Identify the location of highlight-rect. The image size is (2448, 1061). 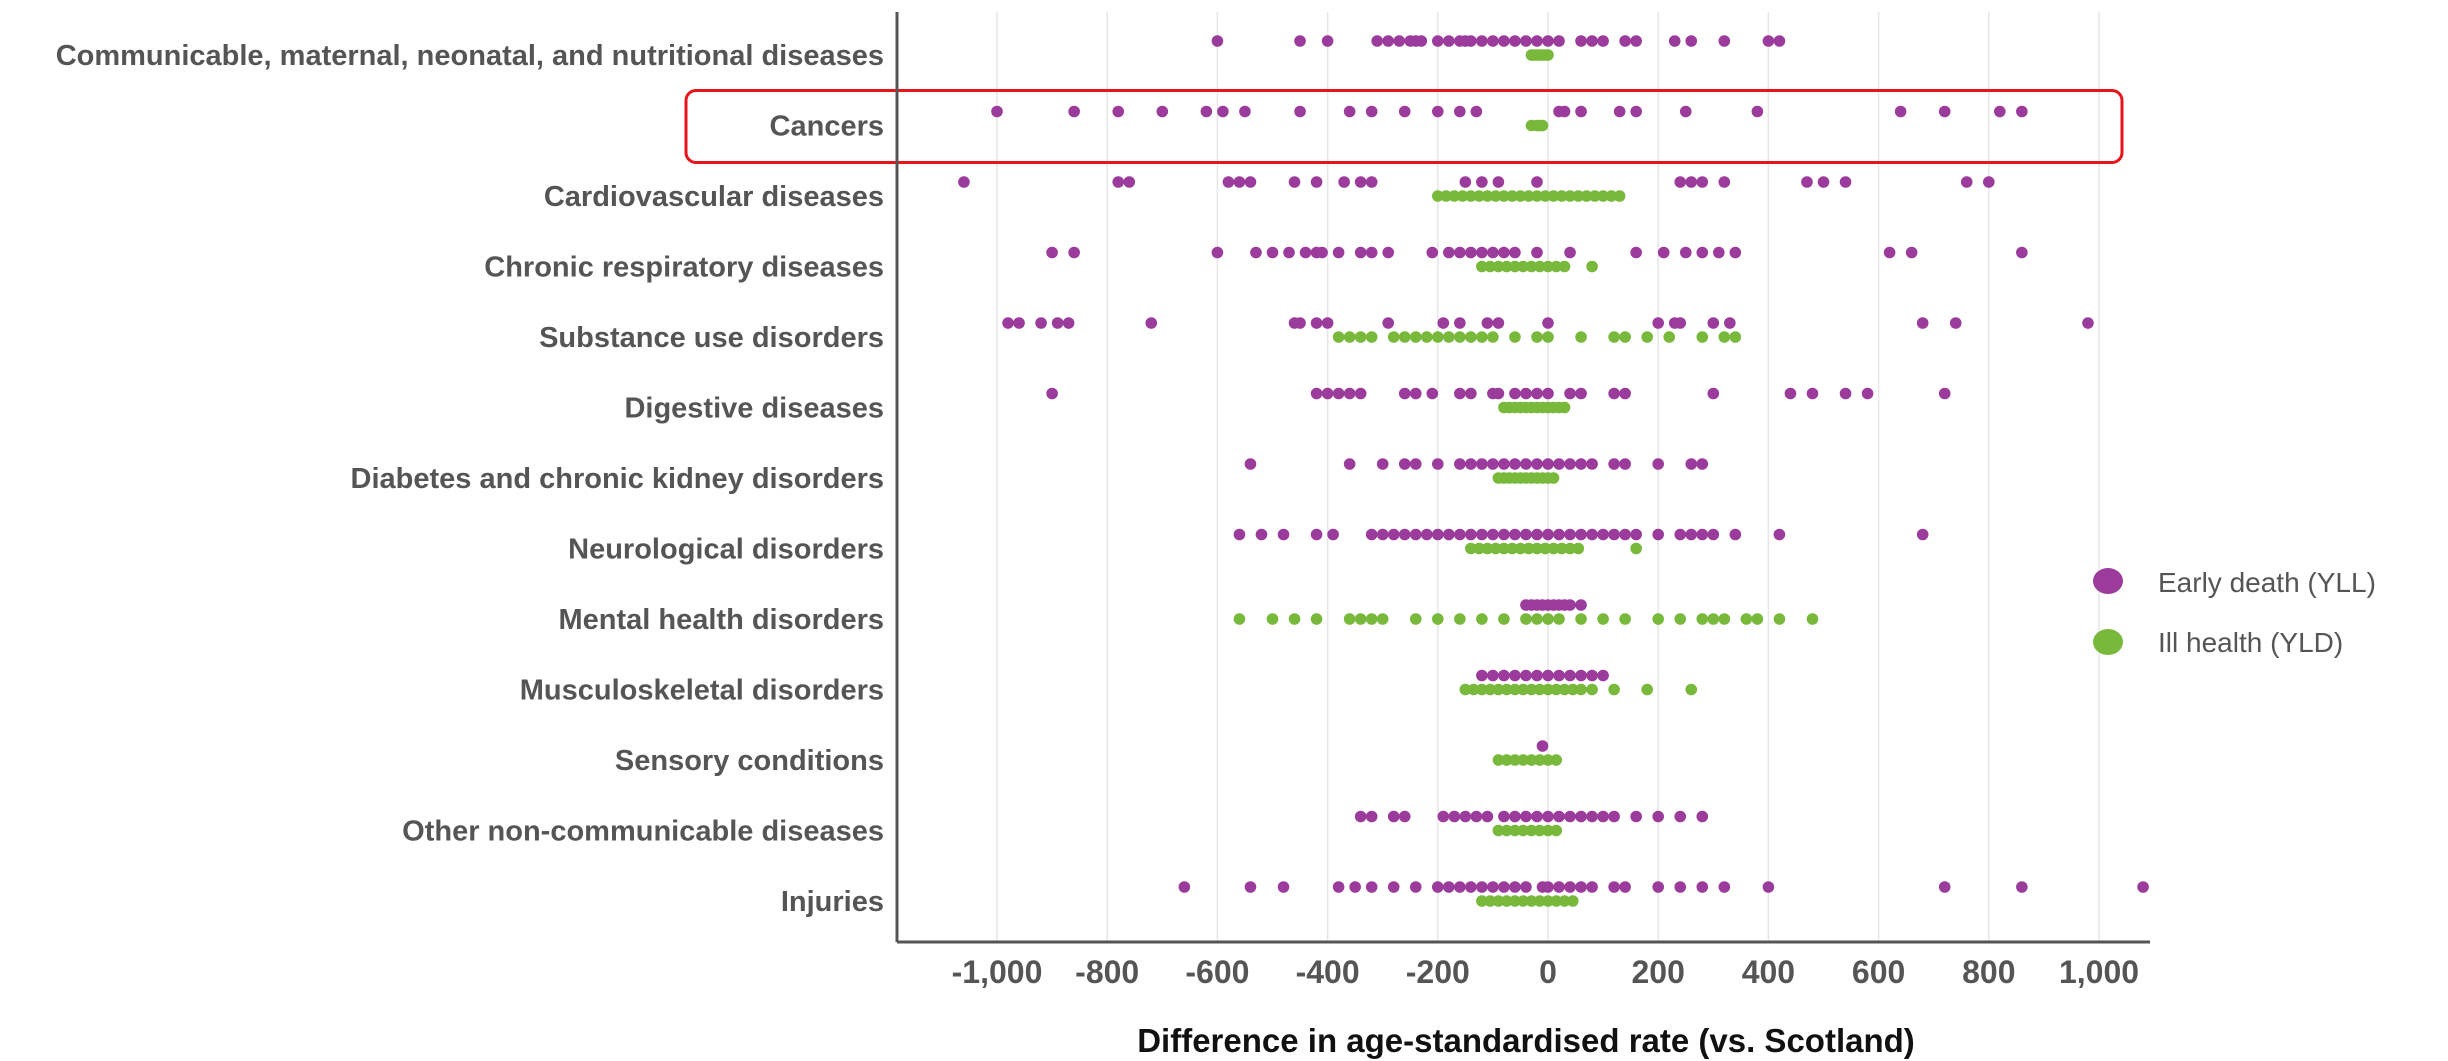
(1404, 126).